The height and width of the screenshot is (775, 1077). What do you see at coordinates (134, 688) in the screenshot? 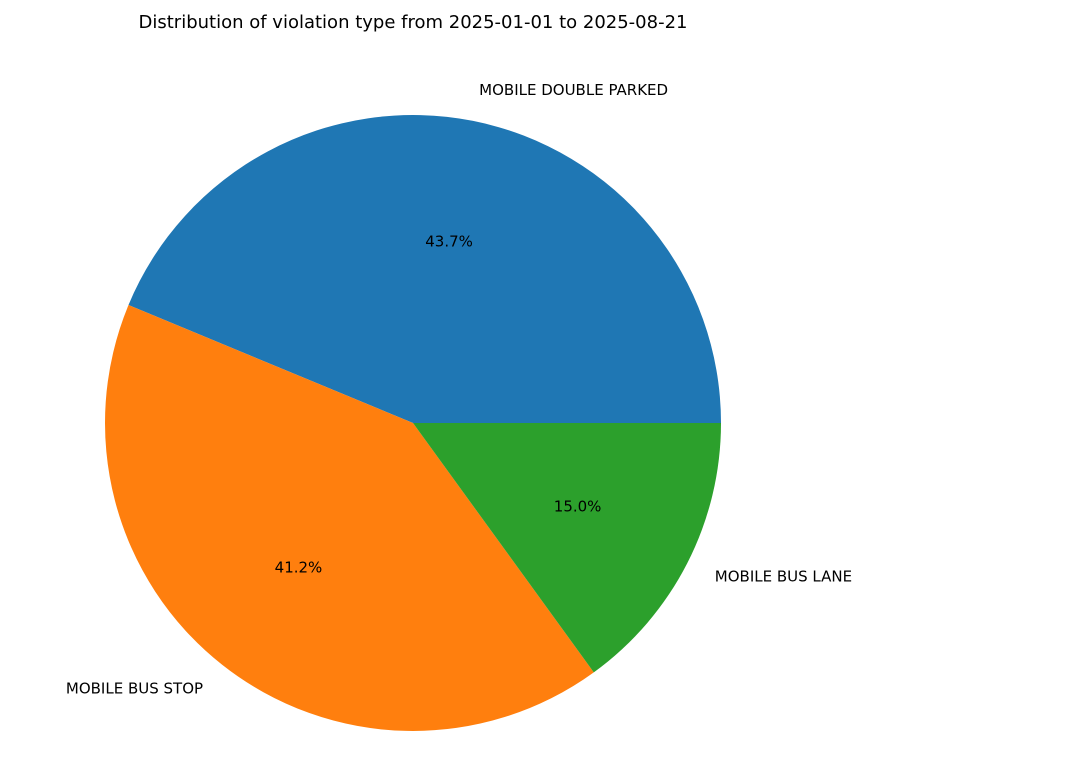
I see `pie-category-label-mobile-bus-stop: MOBILE BUS STOP` at bounding box center [134, 688].